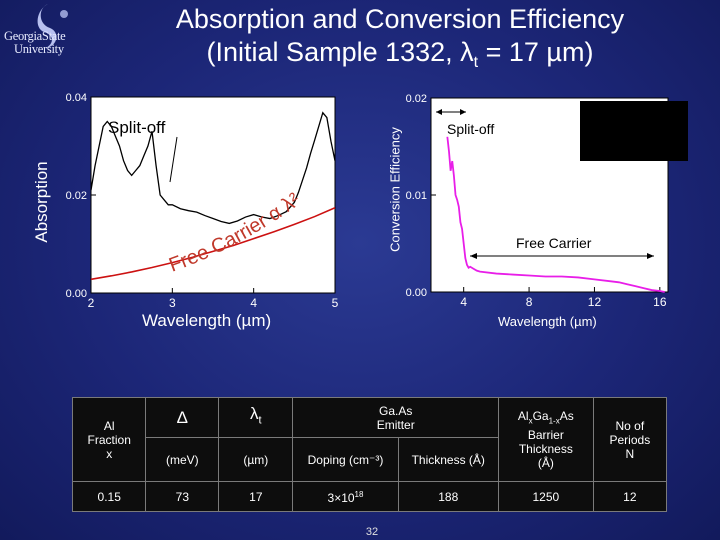 This screenshot has height=540, width=720. Describe the element at coordinates (173, 159) in the screenshot. I see `split-off-arrow` at that location.